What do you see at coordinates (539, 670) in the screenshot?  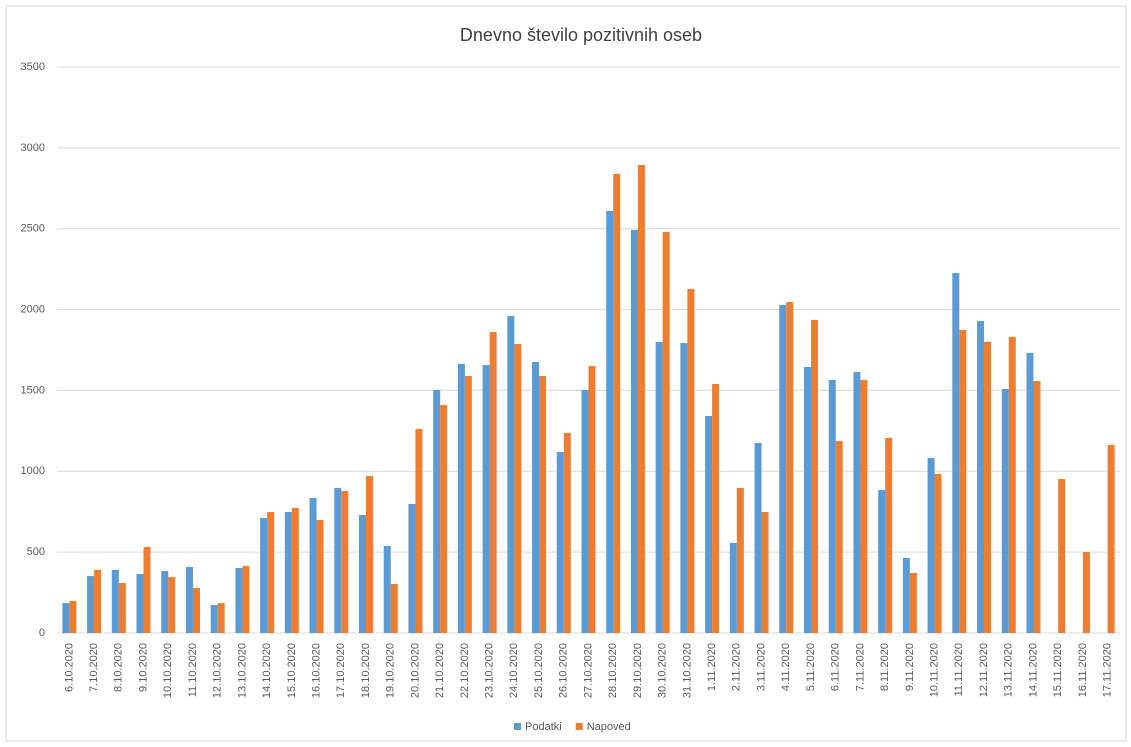 I see `x-tick-label: 25.10.2020` at bounding box center [539, 670].